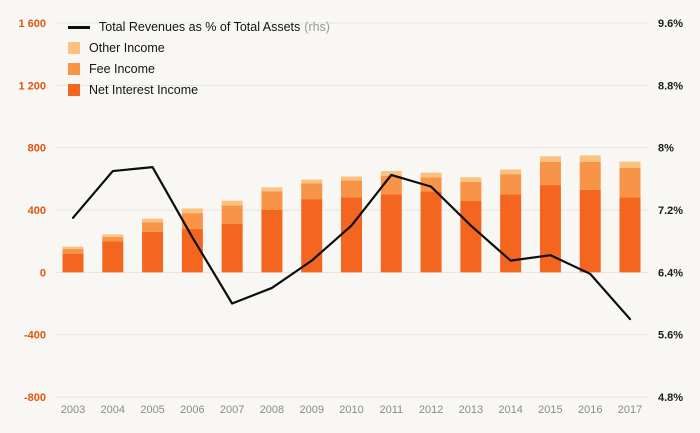  I want to click on right-axis-tick-label: 7.2%, so click(670, 211).